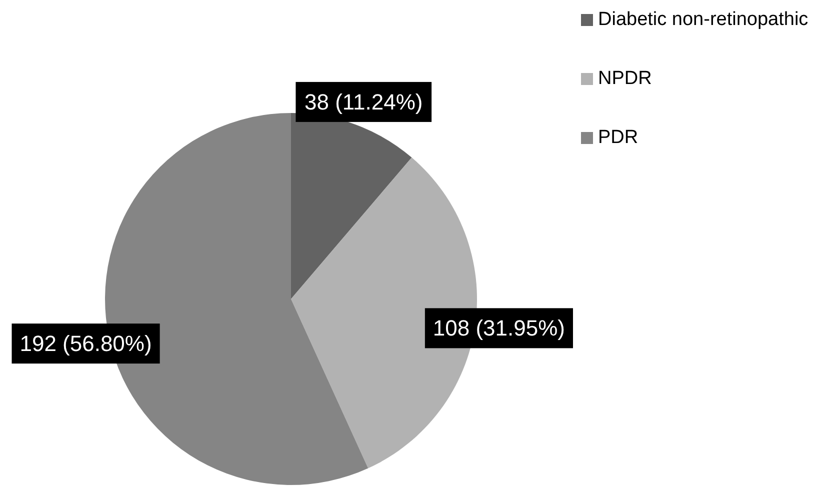 The image size is (815, 486). Describe the element at coordinates (363, 101) in the screenshot. I see `data-label: 38 (11.24%)` at that location.